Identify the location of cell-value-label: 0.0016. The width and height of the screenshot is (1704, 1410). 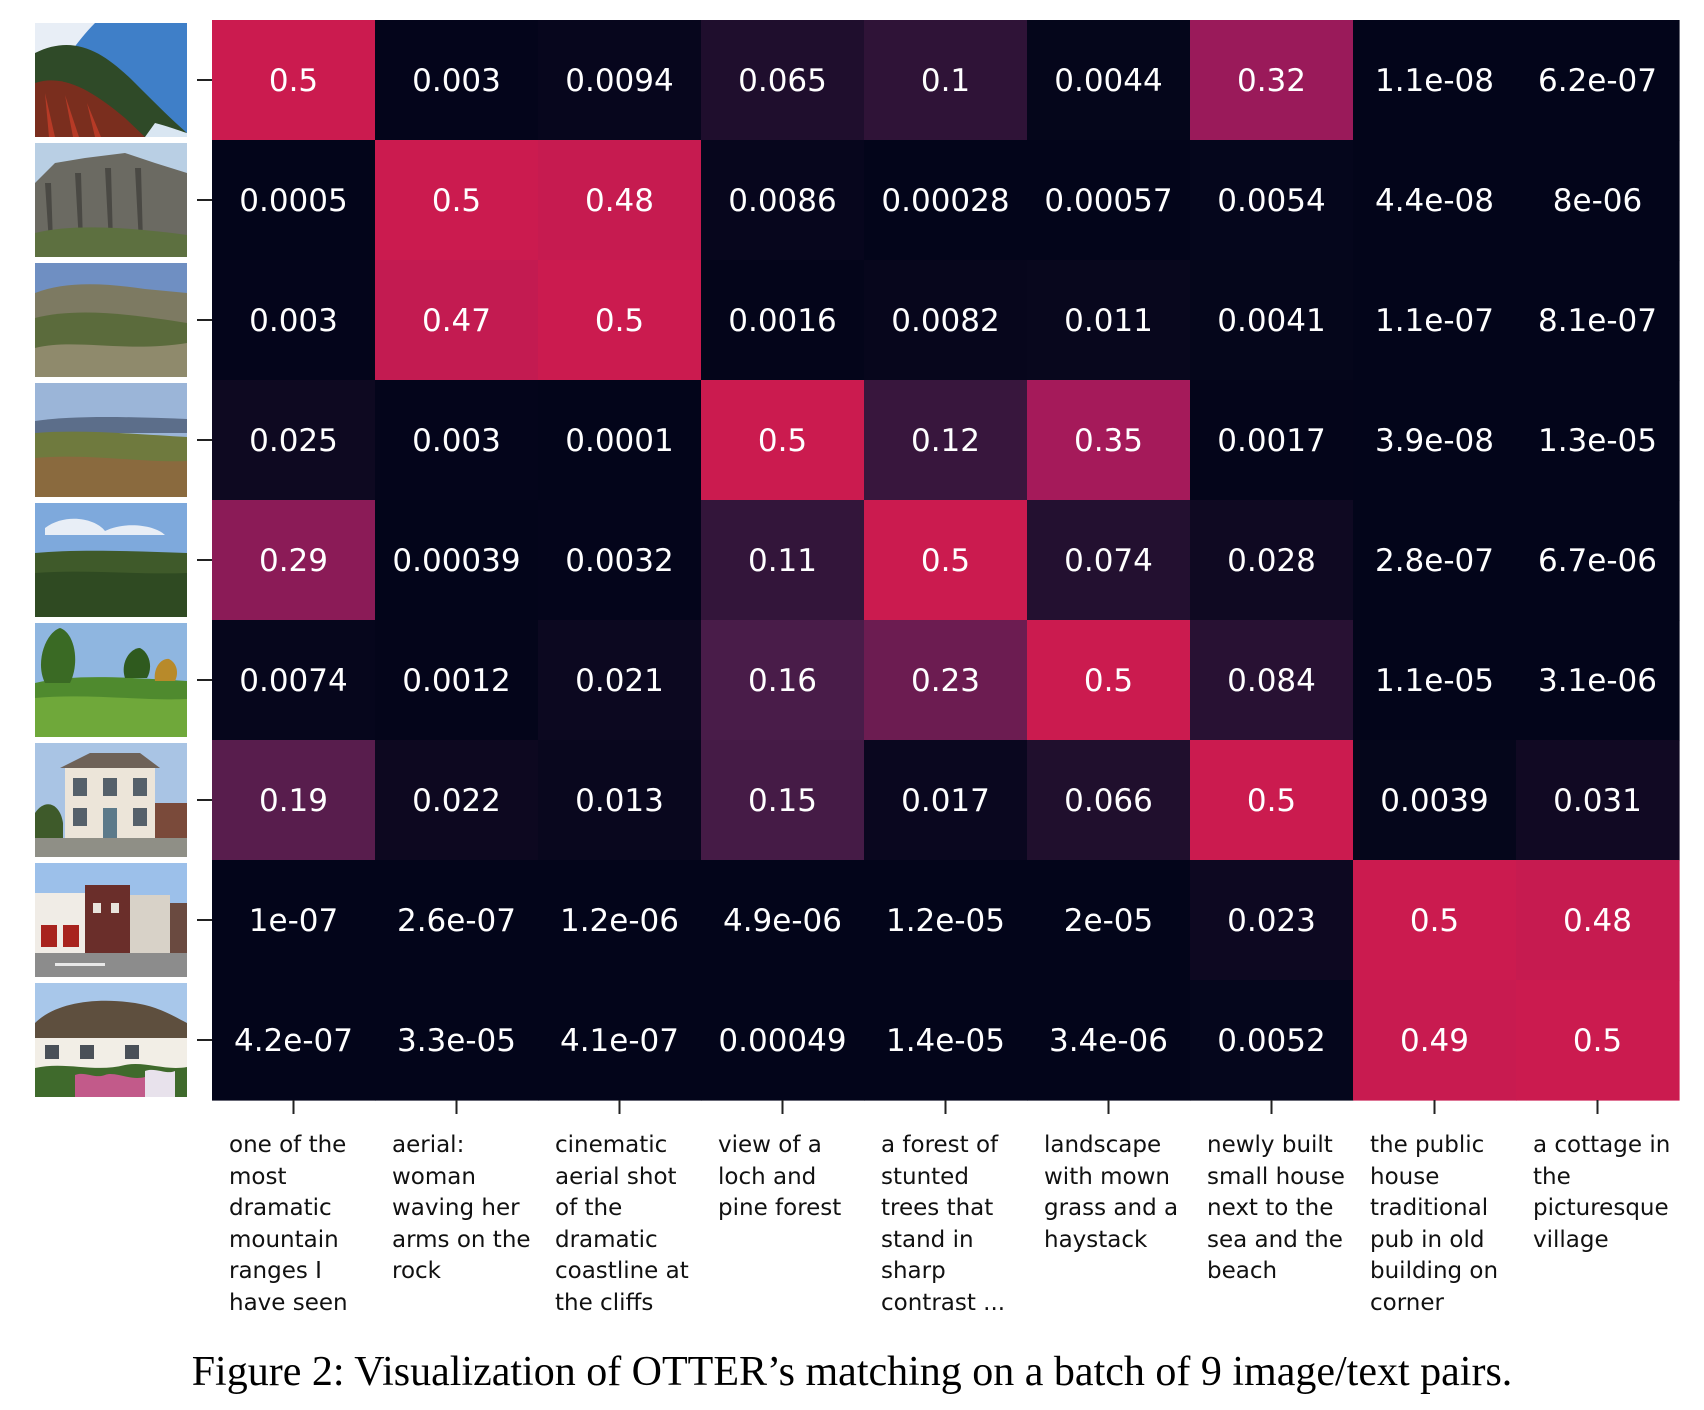
(782, 321).